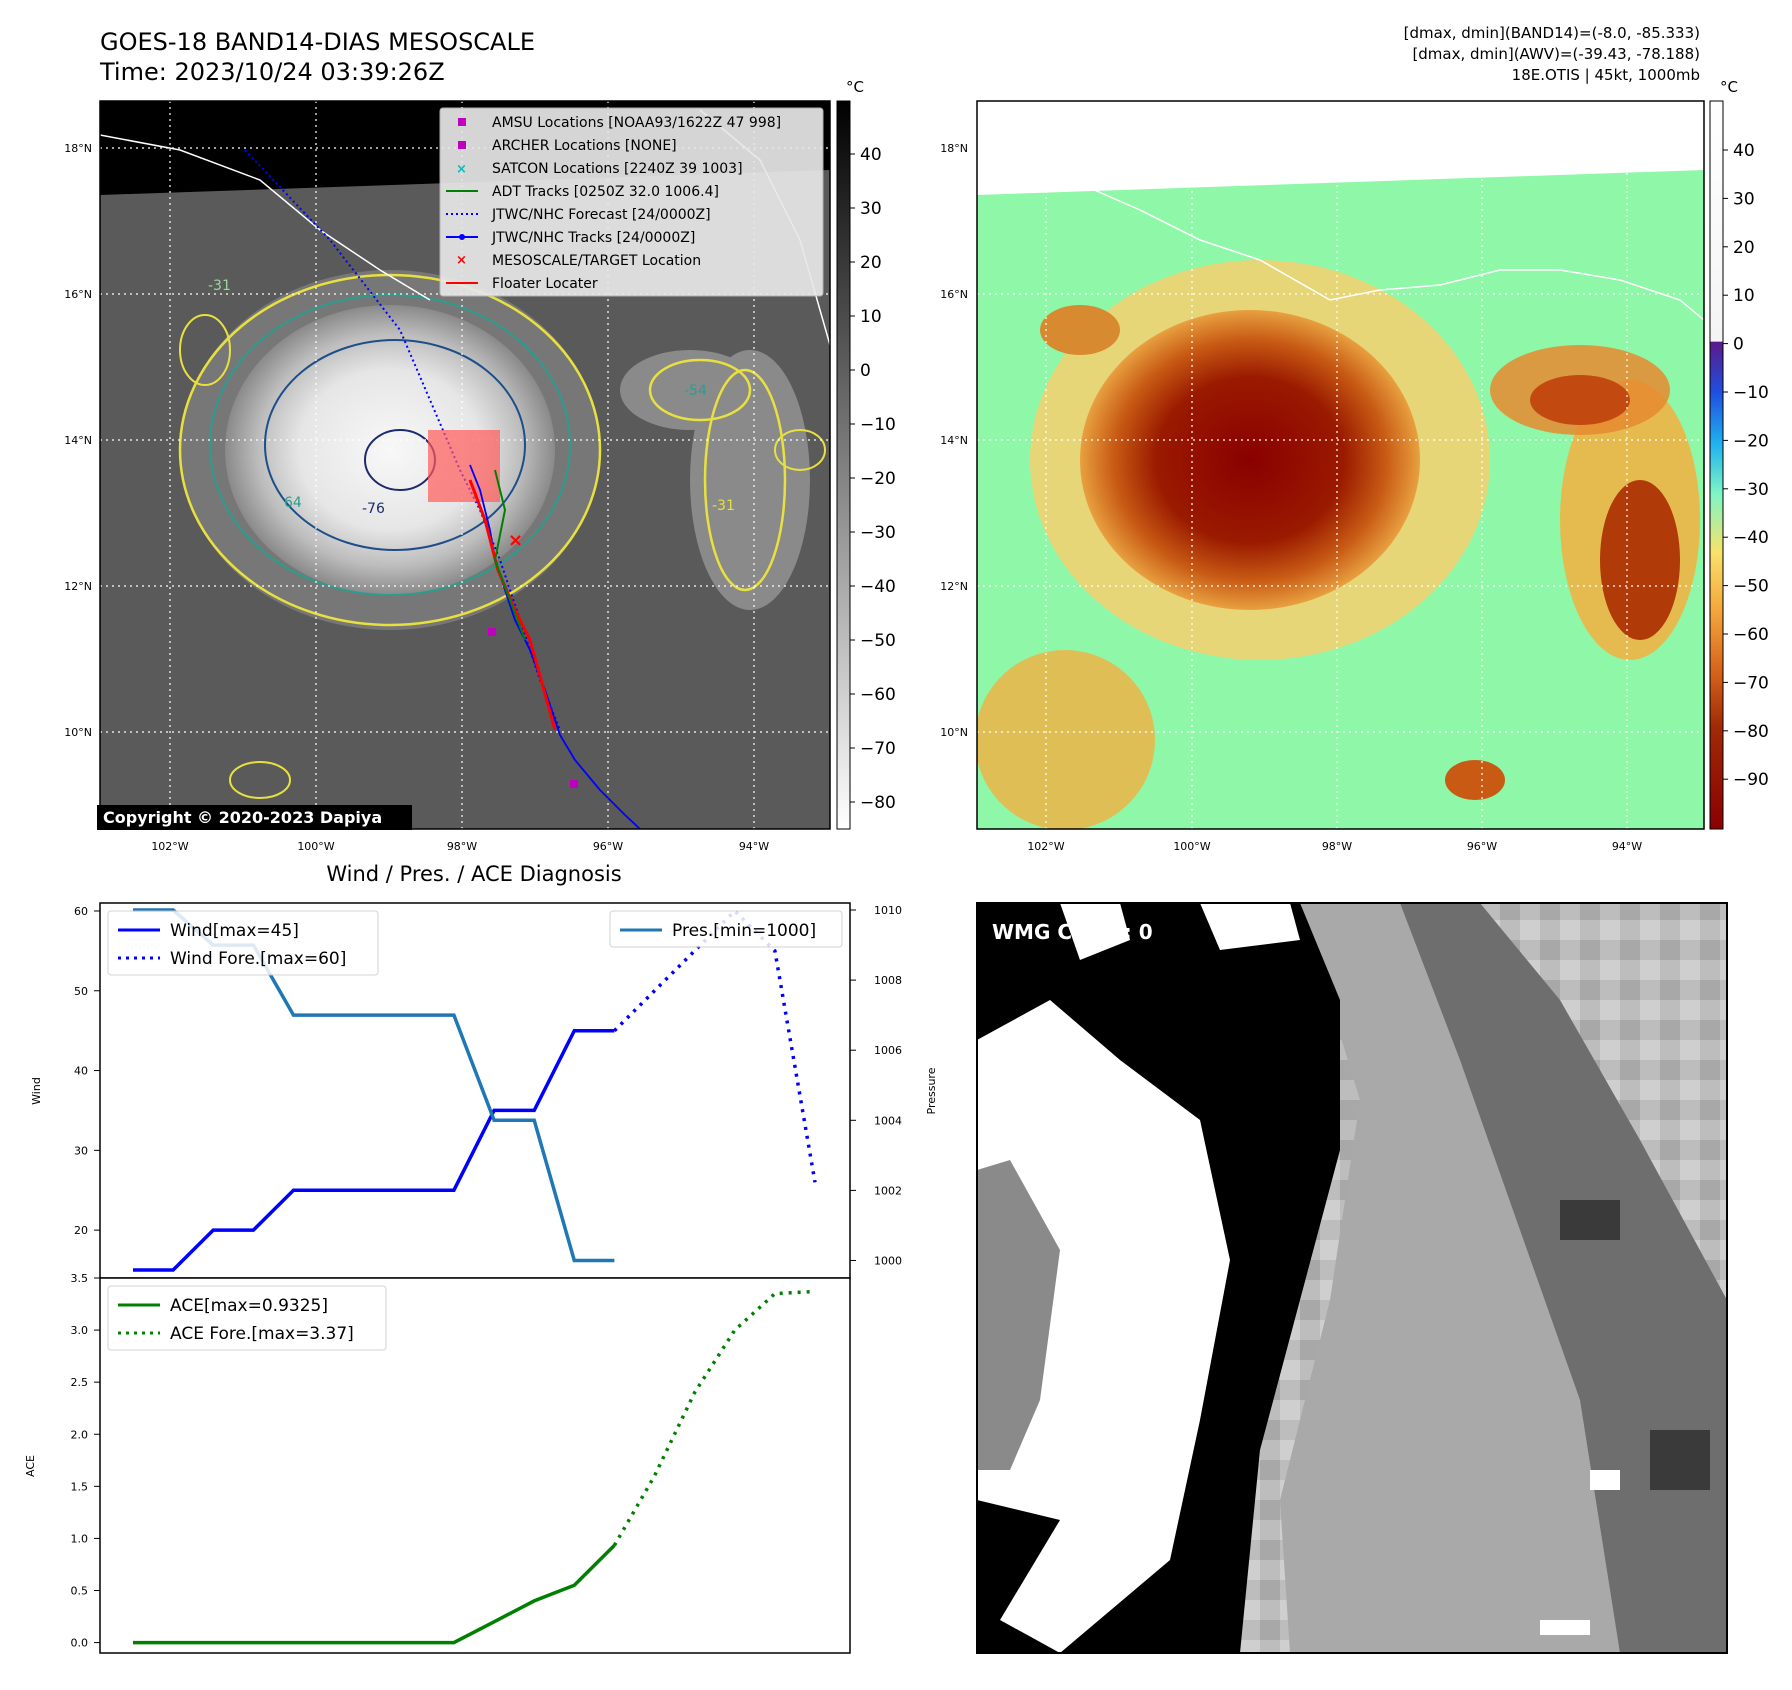  What do you see at coordinates (80, 1382) in the screenshot?
I see `y-tick-label: 2.5` at bounding box center [80, 1382].